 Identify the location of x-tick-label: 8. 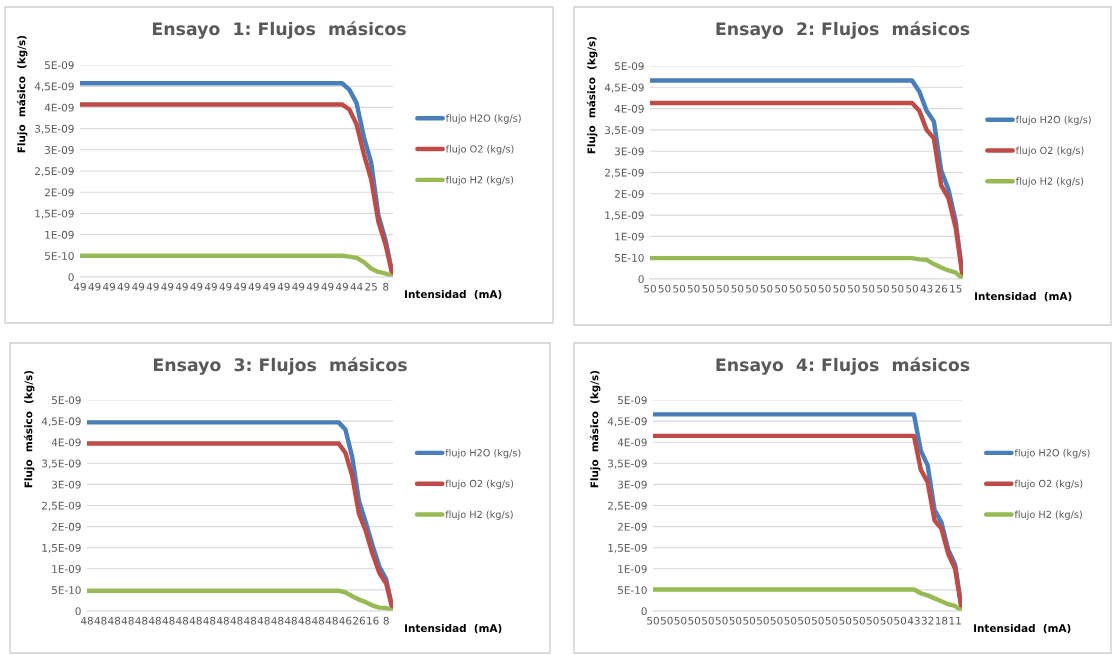
(386, 286).